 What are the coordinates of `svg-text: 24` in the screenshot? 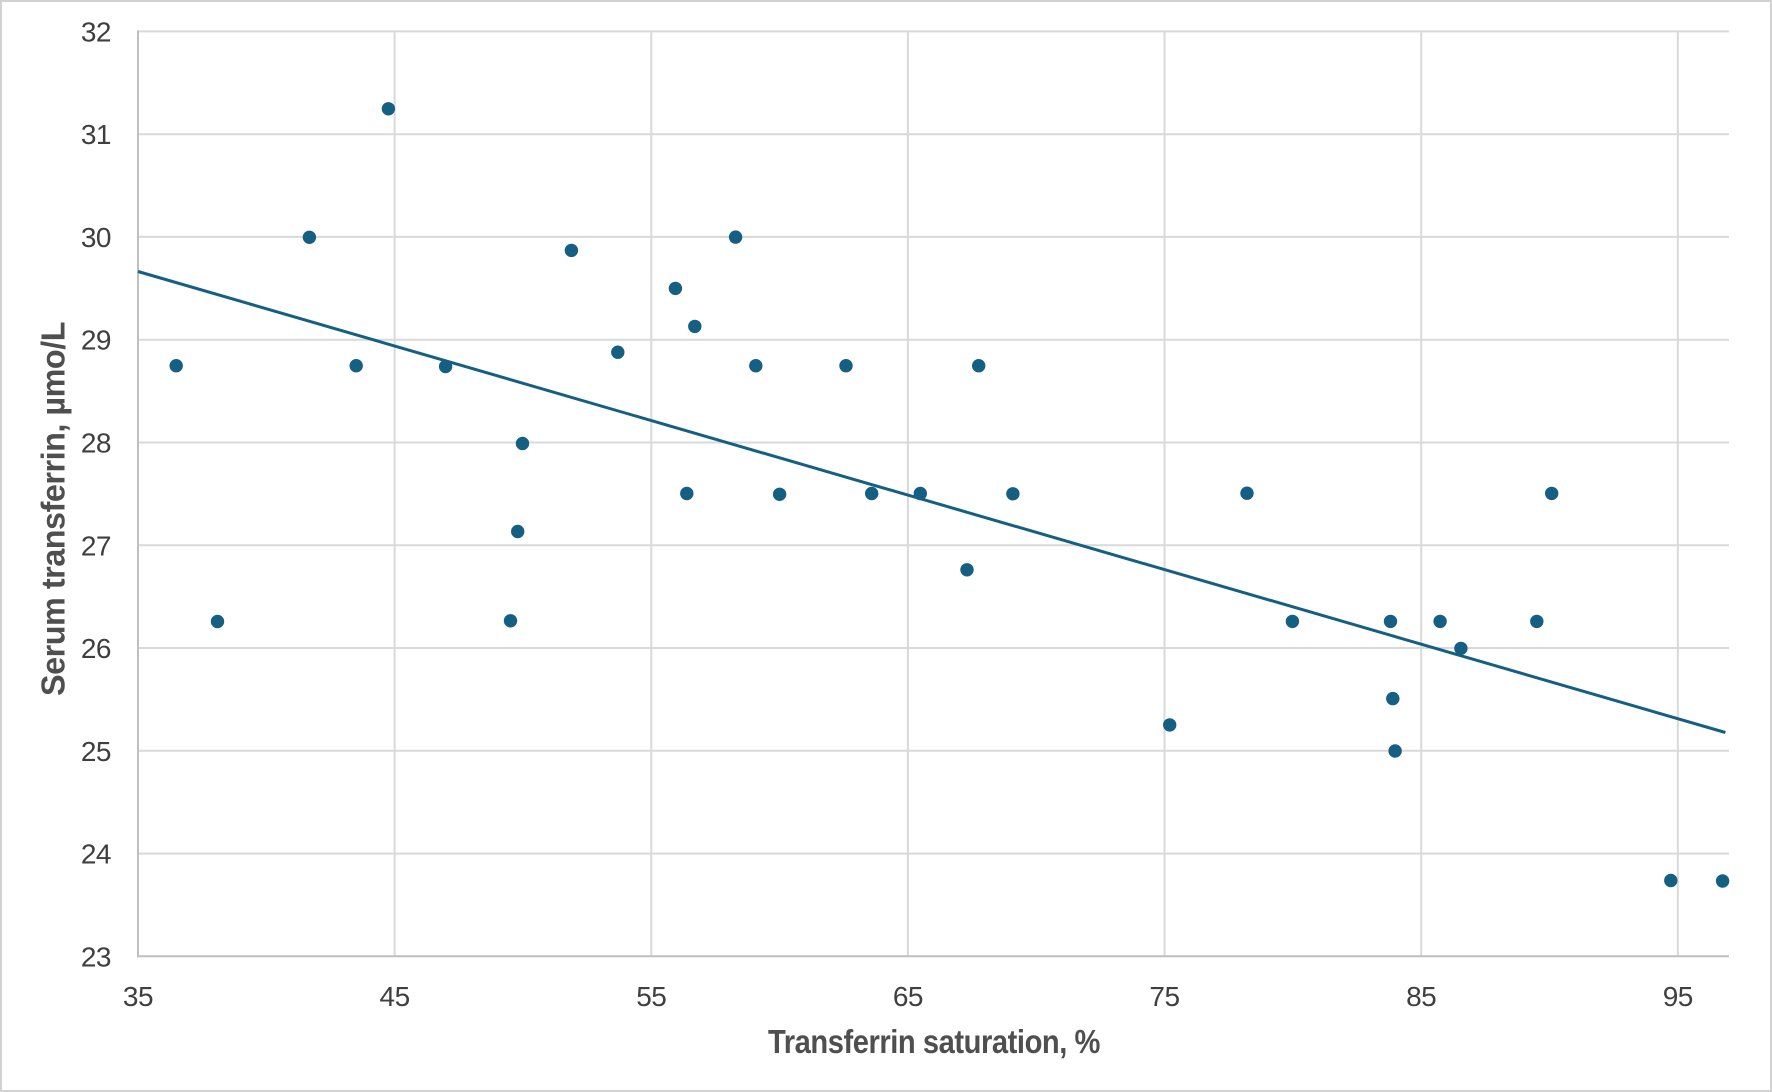 It's located at (96, 854).